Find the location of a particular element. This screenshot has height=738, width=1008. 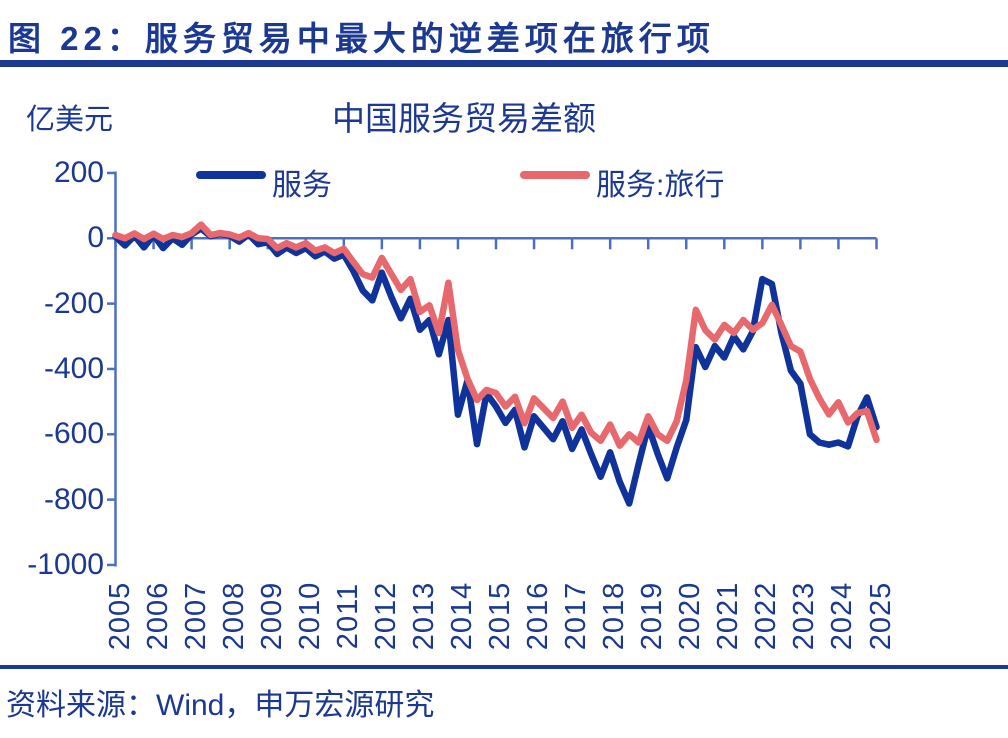

x-tick-label: 2019 is located at coordinates (652, 616).